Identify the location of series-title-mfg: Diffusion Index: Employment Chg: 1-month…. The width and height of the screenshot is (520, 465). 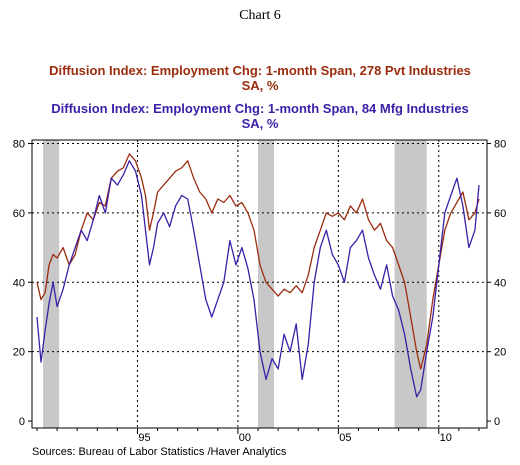
(260, 116).